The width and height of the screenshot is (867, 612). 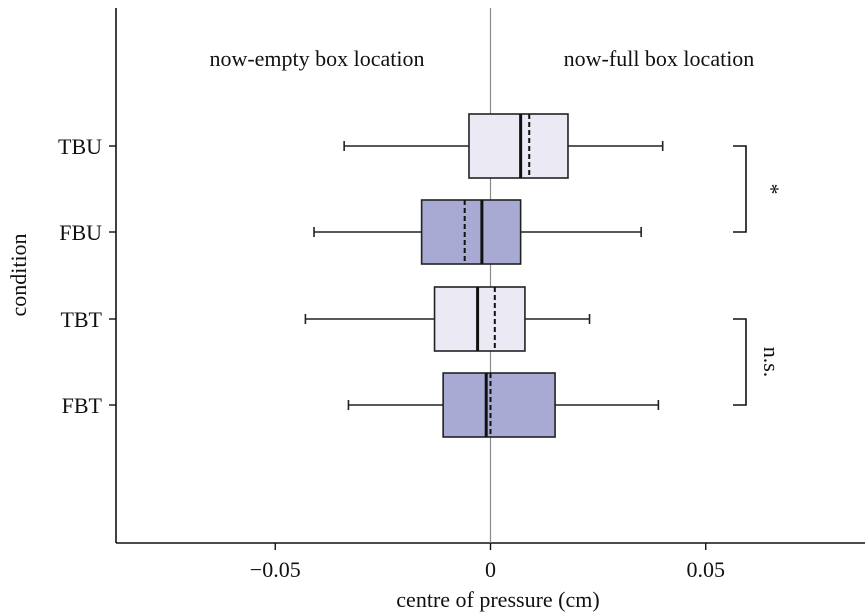 What do you see at coordinates (80, 146) in the screenshot?
I see `y-tick-label: TBU` at bounding box center [80, 146].